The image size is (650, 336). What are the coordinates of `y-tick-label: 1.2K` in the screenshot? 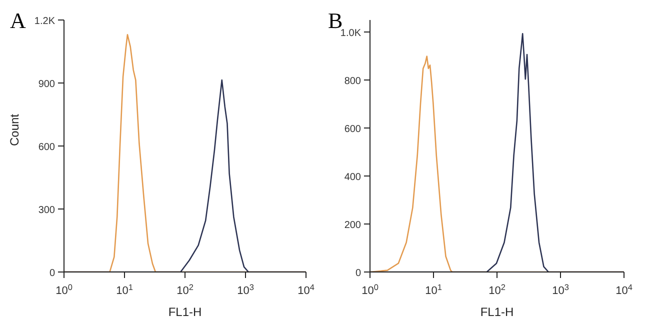 It's located at (45, 21).